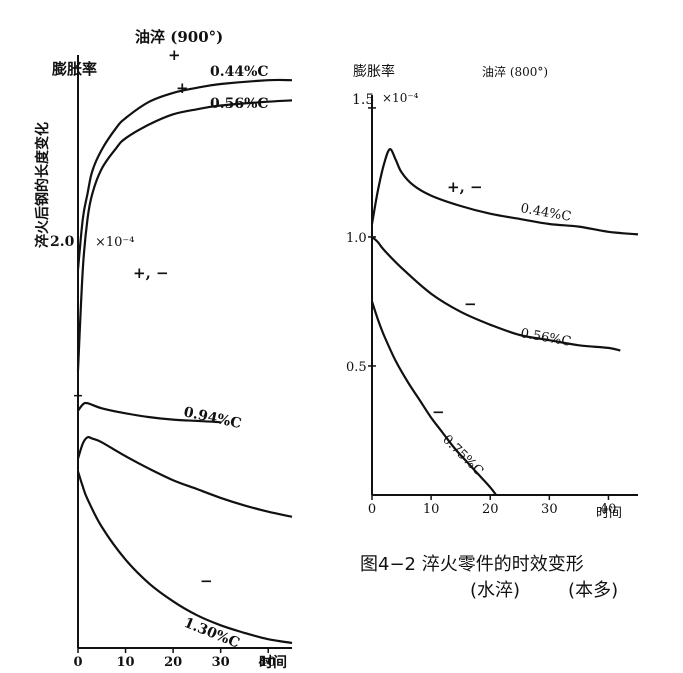 Image resolution: width=683 pixels, height=673 pixels. I want to click on y-tick-label: 1.0, so click(356, 238).